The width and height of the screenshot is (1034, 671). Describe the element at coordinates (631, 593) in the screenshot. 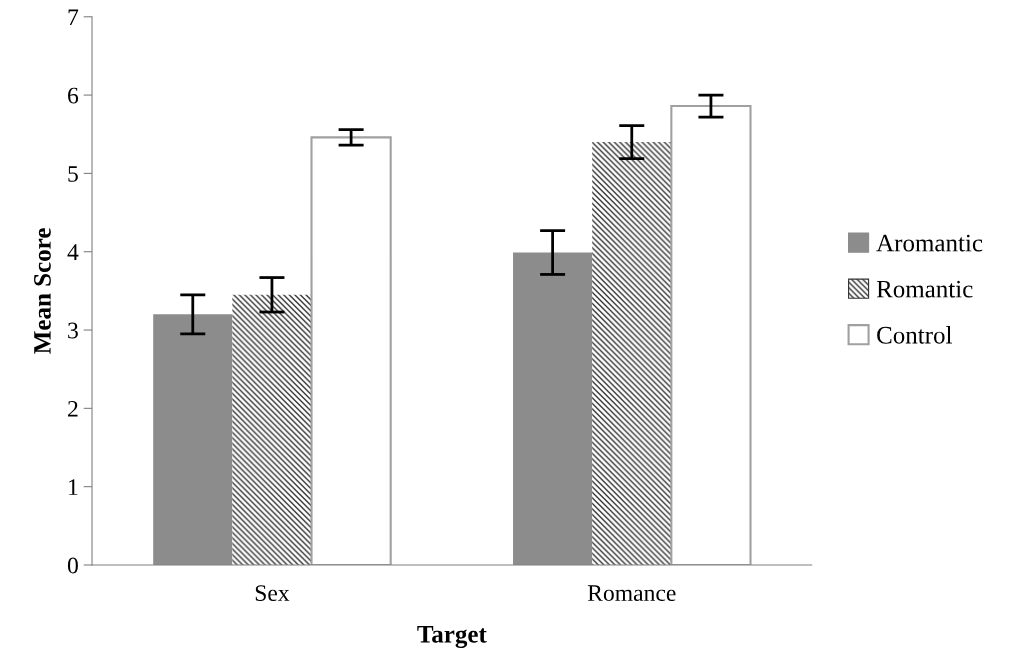

I see `x-tick-label: Romance` at that location.